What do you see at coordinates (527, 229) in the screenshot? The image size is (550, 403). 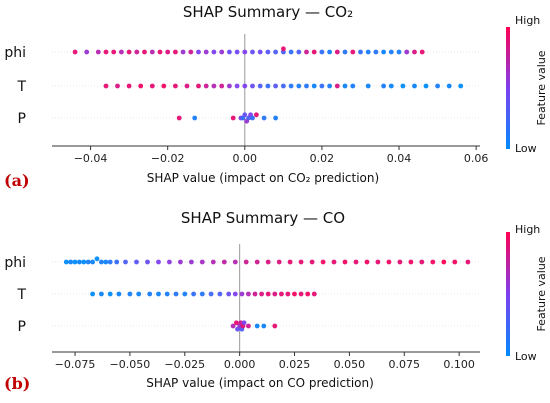 I see `panel-b-colorbar-high: High` at bounding box center [527, 229].